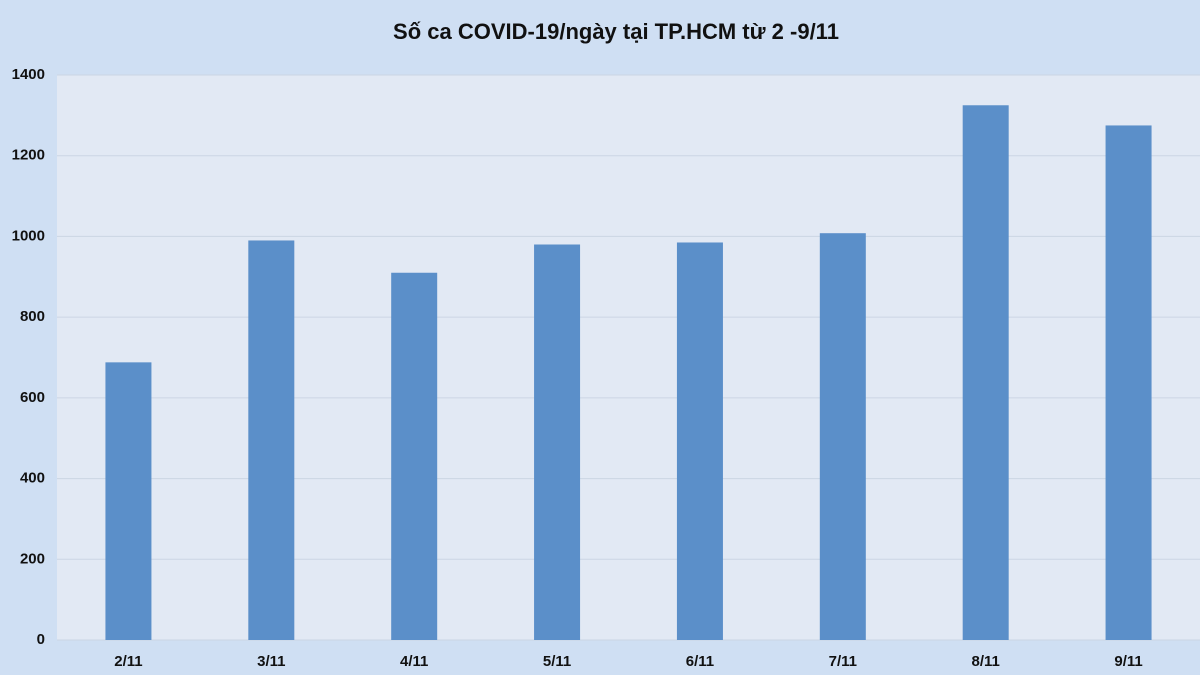 Image resolution: width=1200 pixels, height=675 pixels. What do you see at coordinates (557, 661) in the screenshot?
I see `x-tick-label: 5/11` at bounding box center [557, 661].